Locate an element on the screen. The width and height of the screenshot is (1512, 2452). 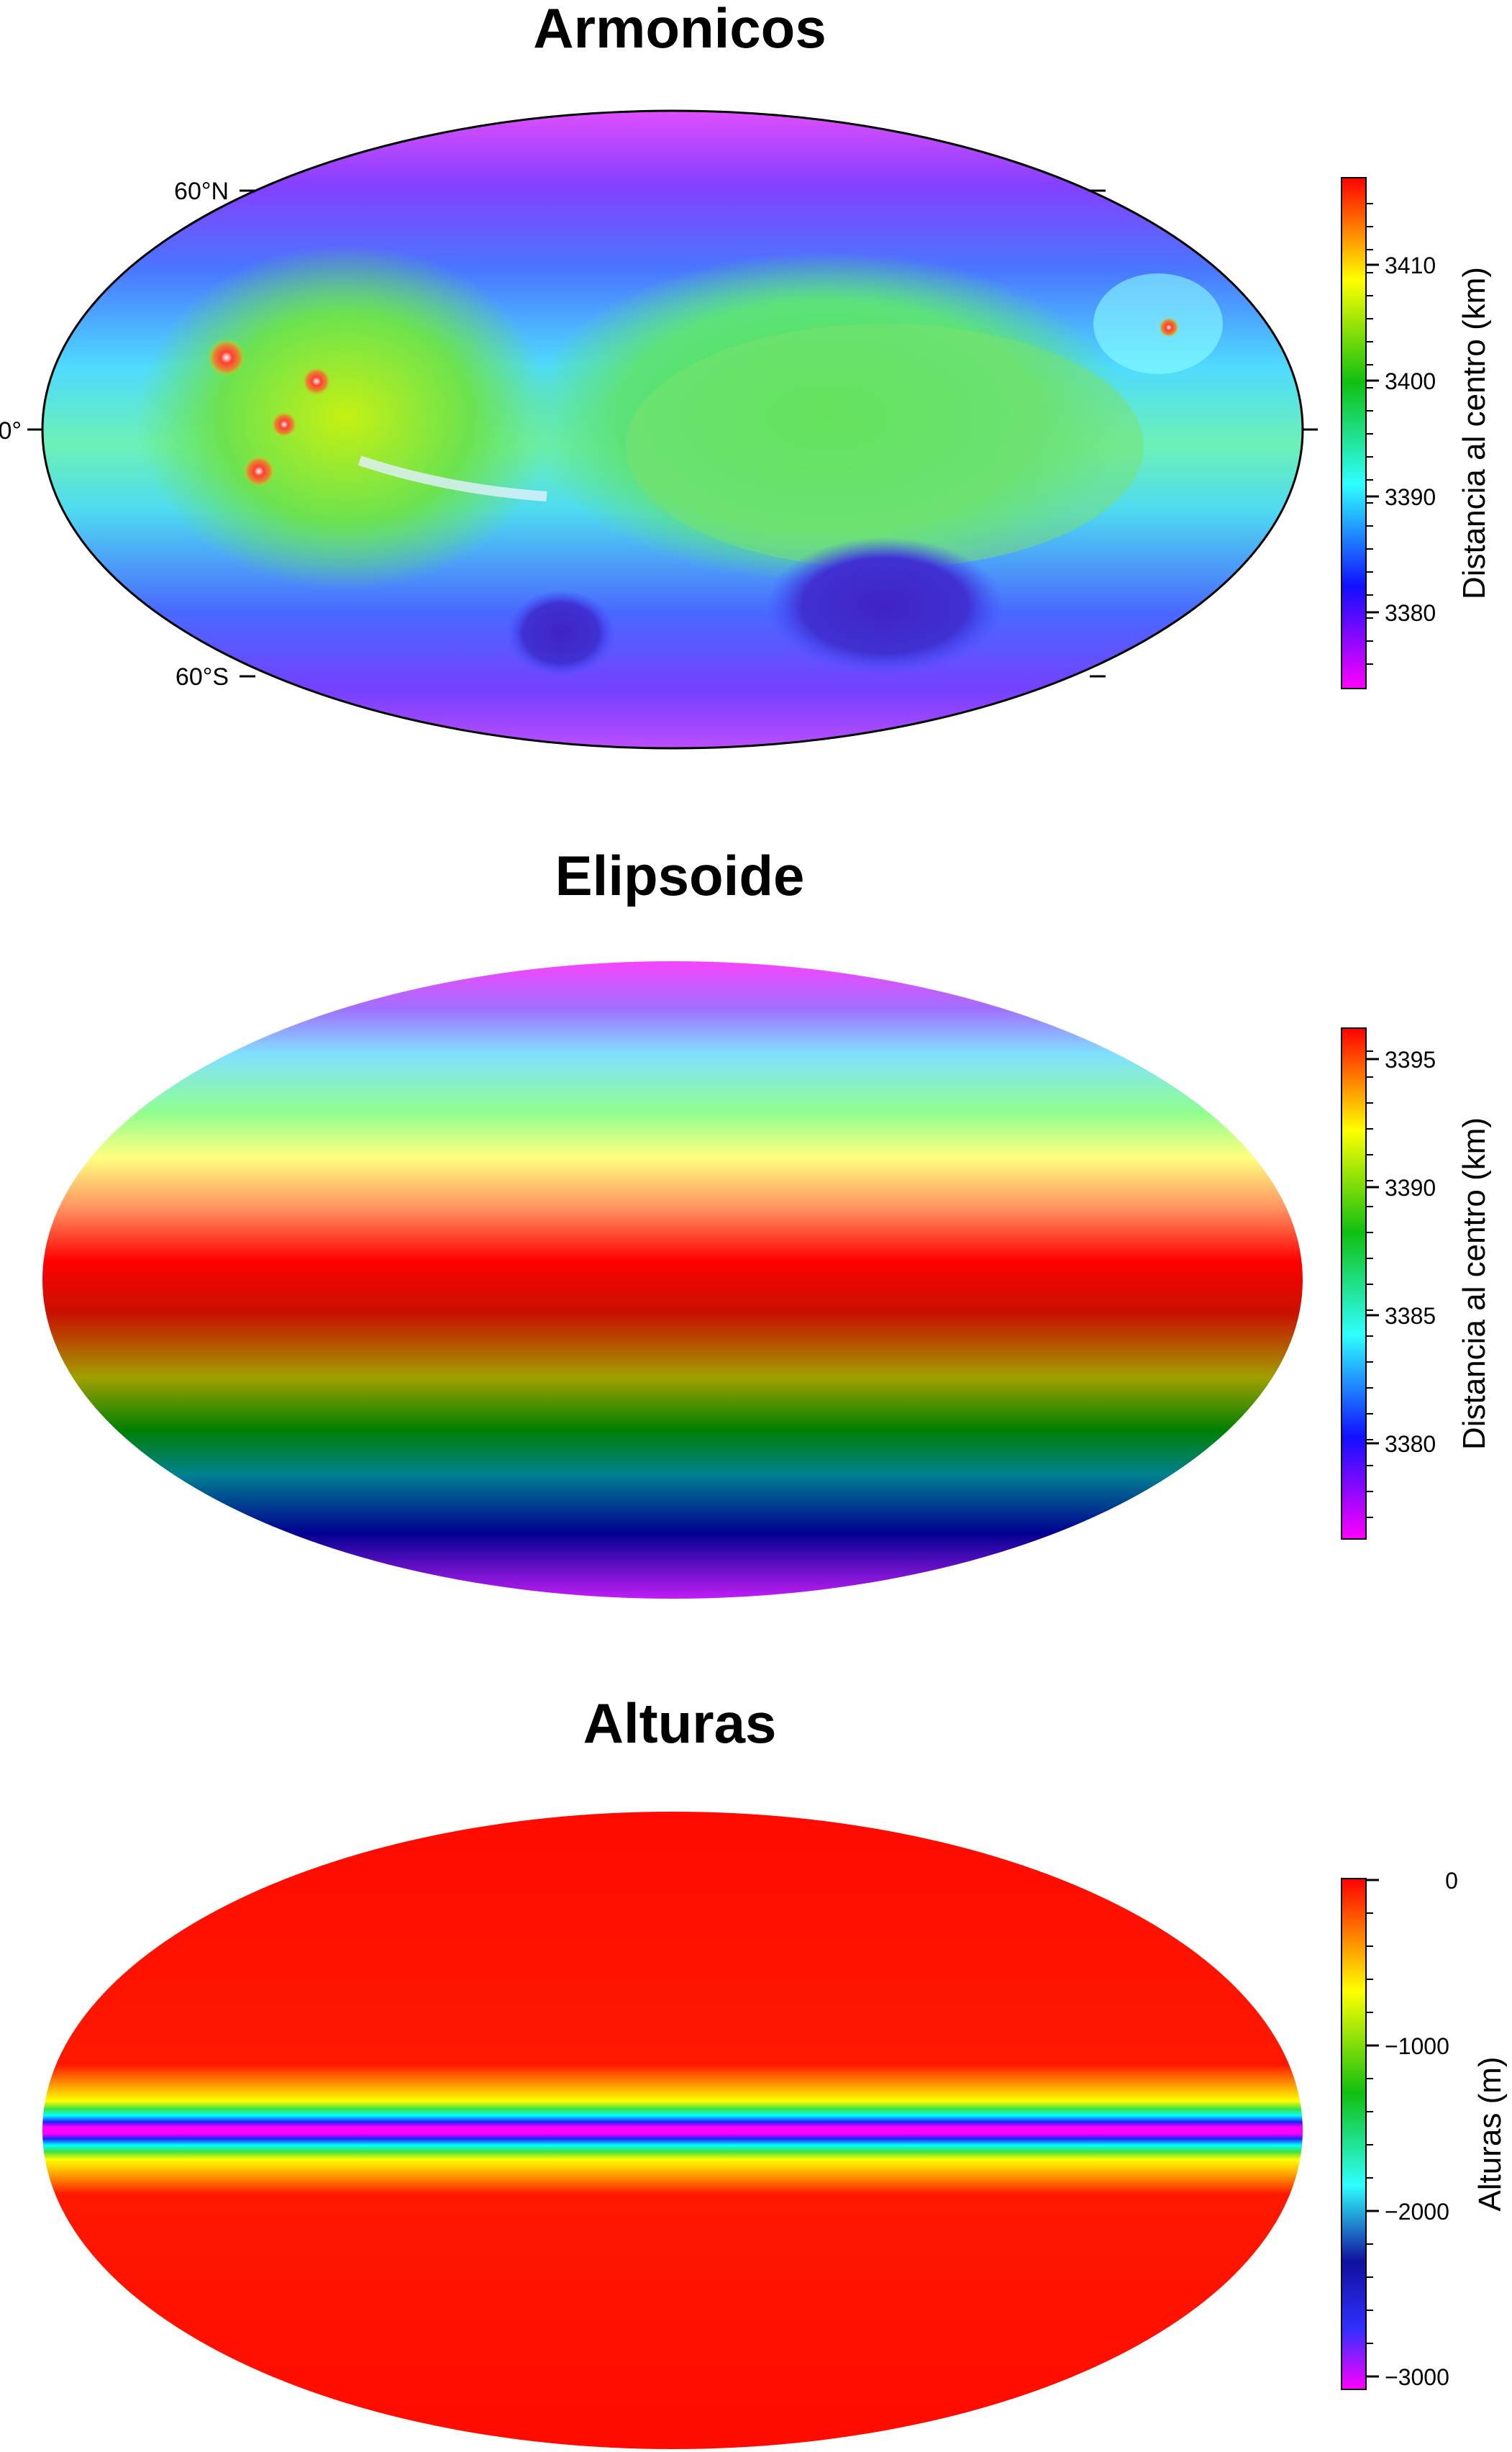
panel-title-elipsoide: Elipsoide is located at coordinates (680, 875).